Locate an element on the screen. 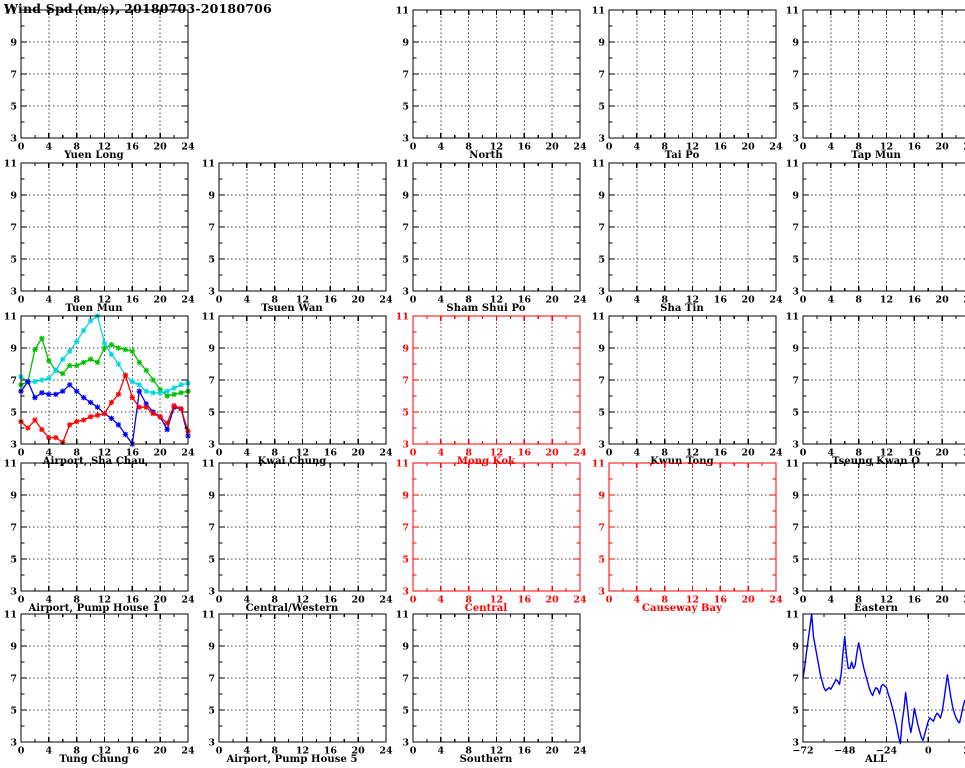 Image resolution: width=965 pixels, height=768 pixels. panel-sham-shui-po: 3 5 7 9 11 0 4 8 12 16 20 24 Sham Shui Po is located at coordinates (490, 235).